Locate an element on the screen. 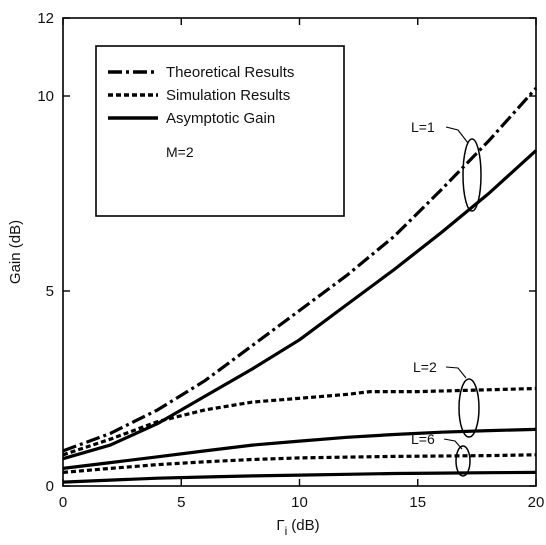 Image resolution: width=546 pixels, height=545 pixels. legend-label-simulation: Simulation Results is located at coordinates (228, 95).